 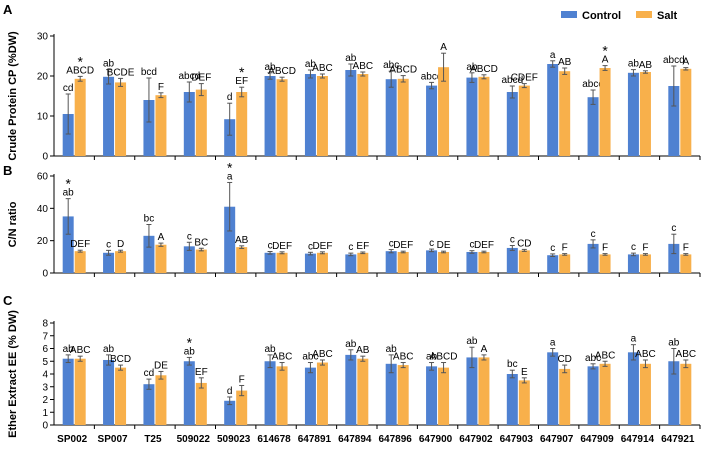 I want to click on legend: Control Salt, so click(x=619, y=16).